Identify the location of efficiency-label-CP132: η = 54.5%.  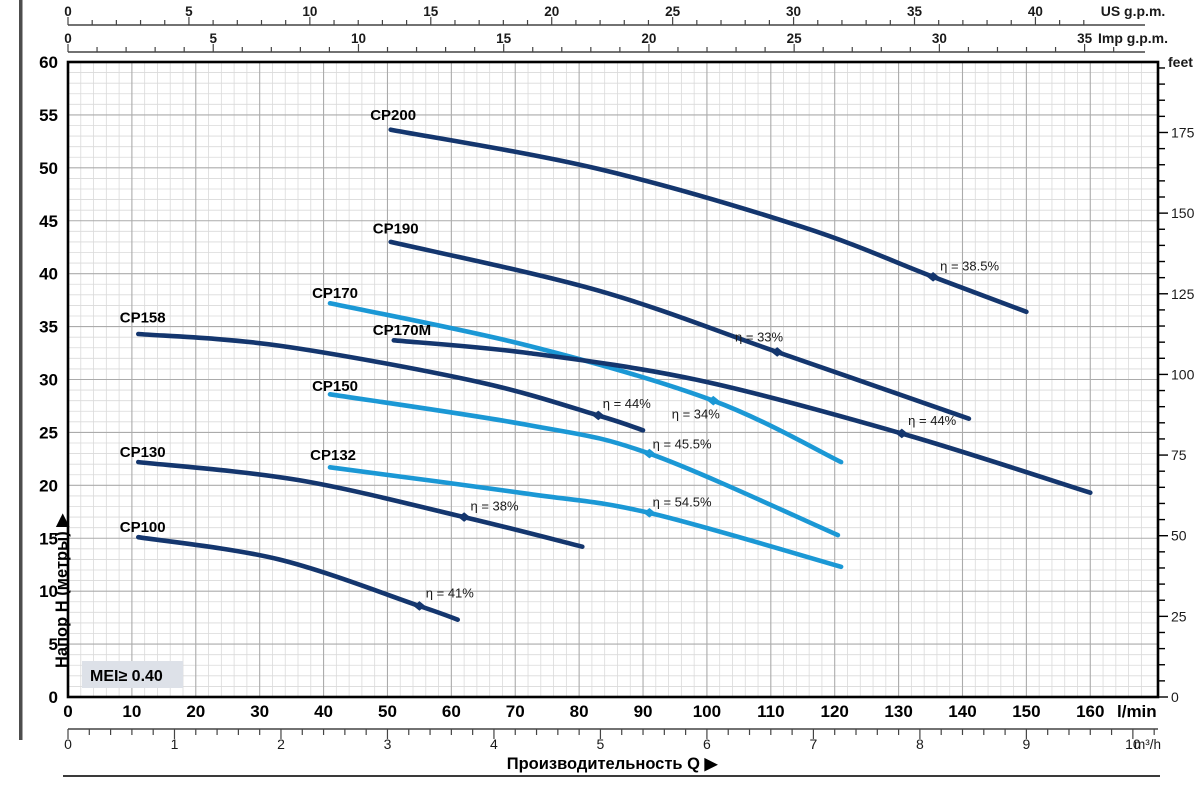
(682, 502).